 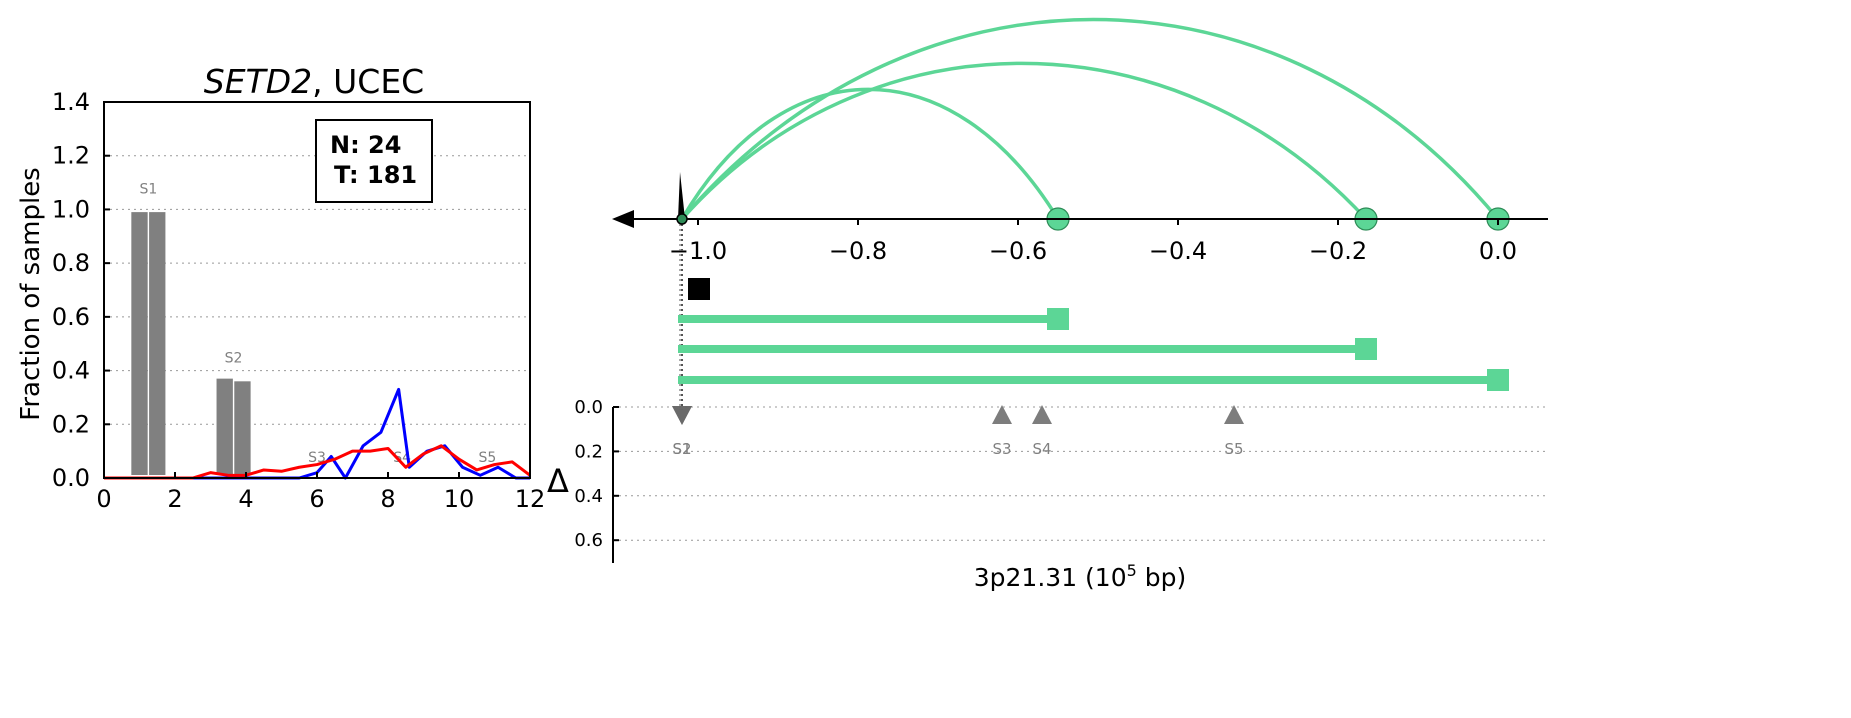 What do you see at coordinates (1080, 473) in the screenshot?
I see `delta-grid-lines` at bounding box center [1080, 473].